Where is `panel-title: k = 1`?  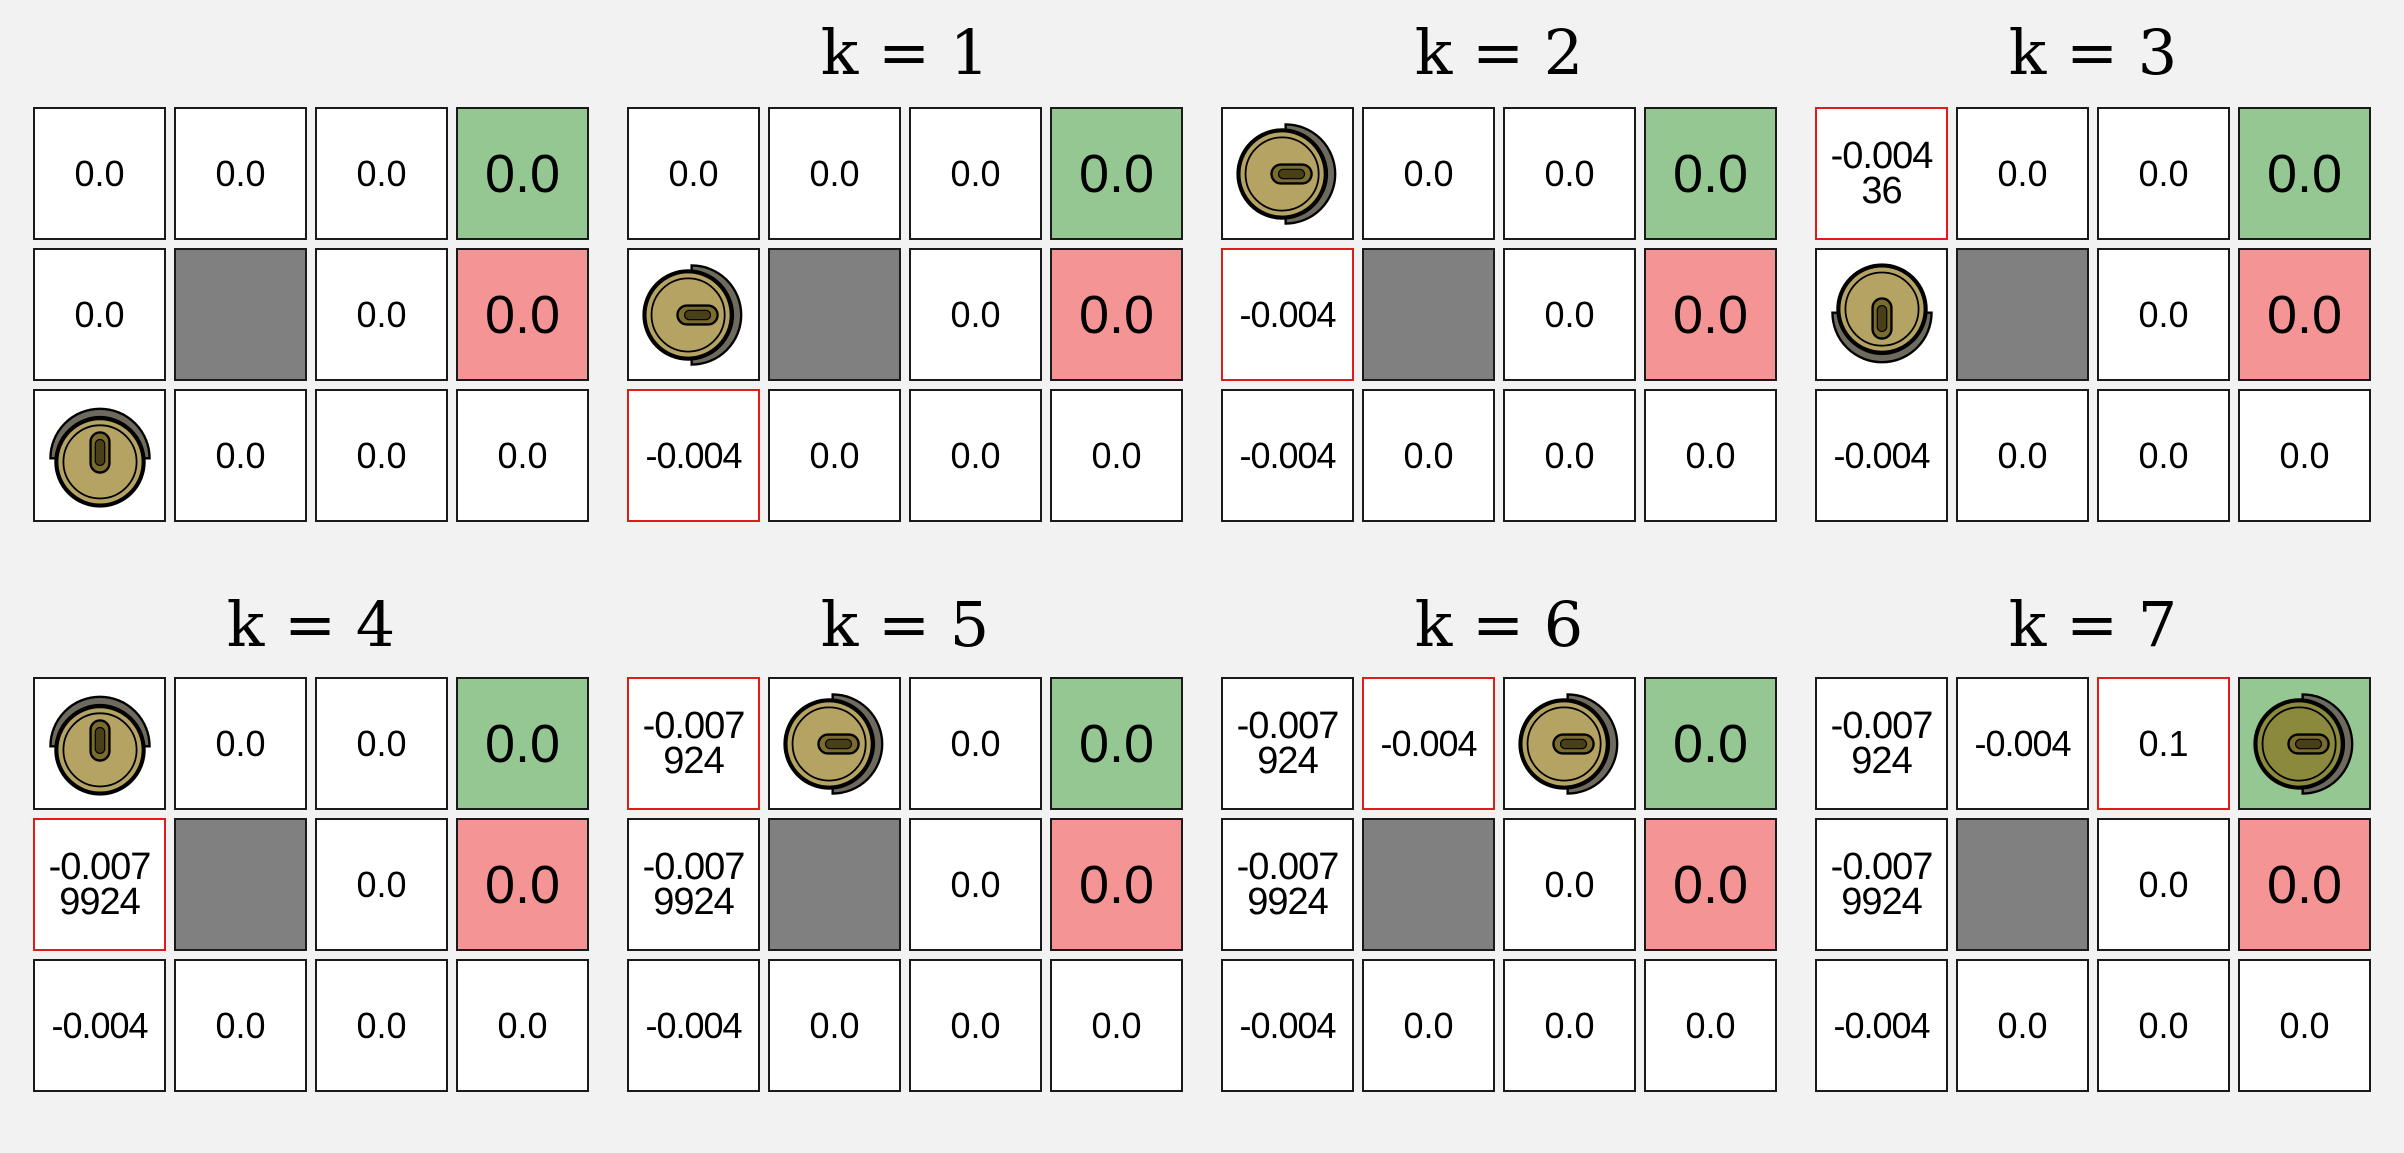 panel-title: k = 1 is located at coordinates (905, 52).